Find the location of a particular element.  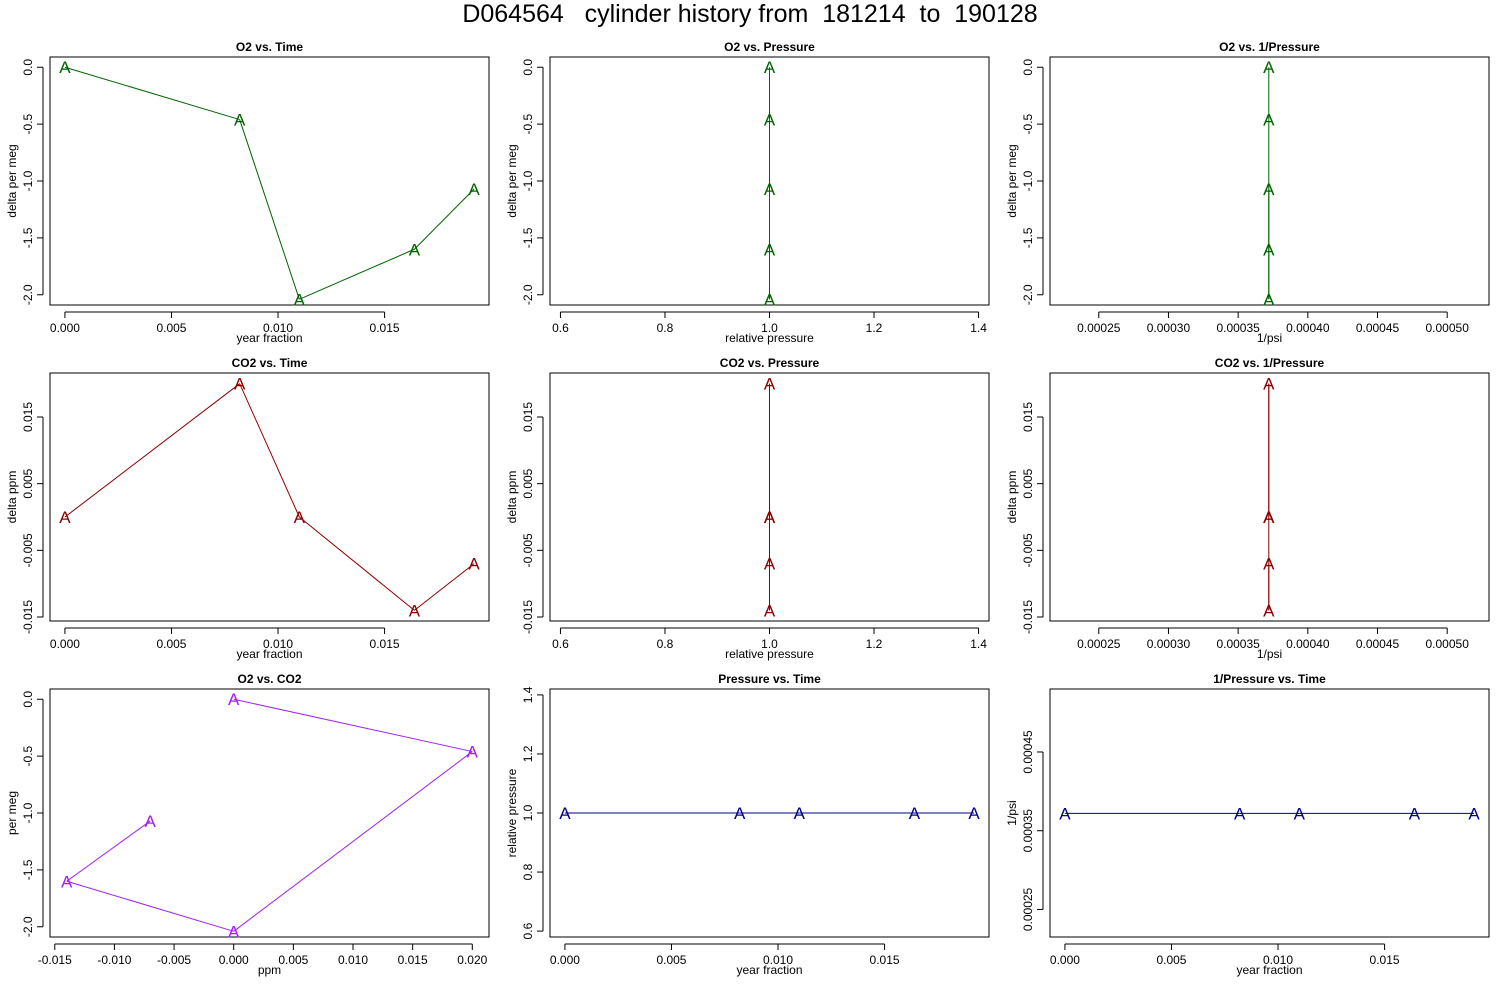

plot-title: O2 vs. Time is located at coordinates (269, 47).